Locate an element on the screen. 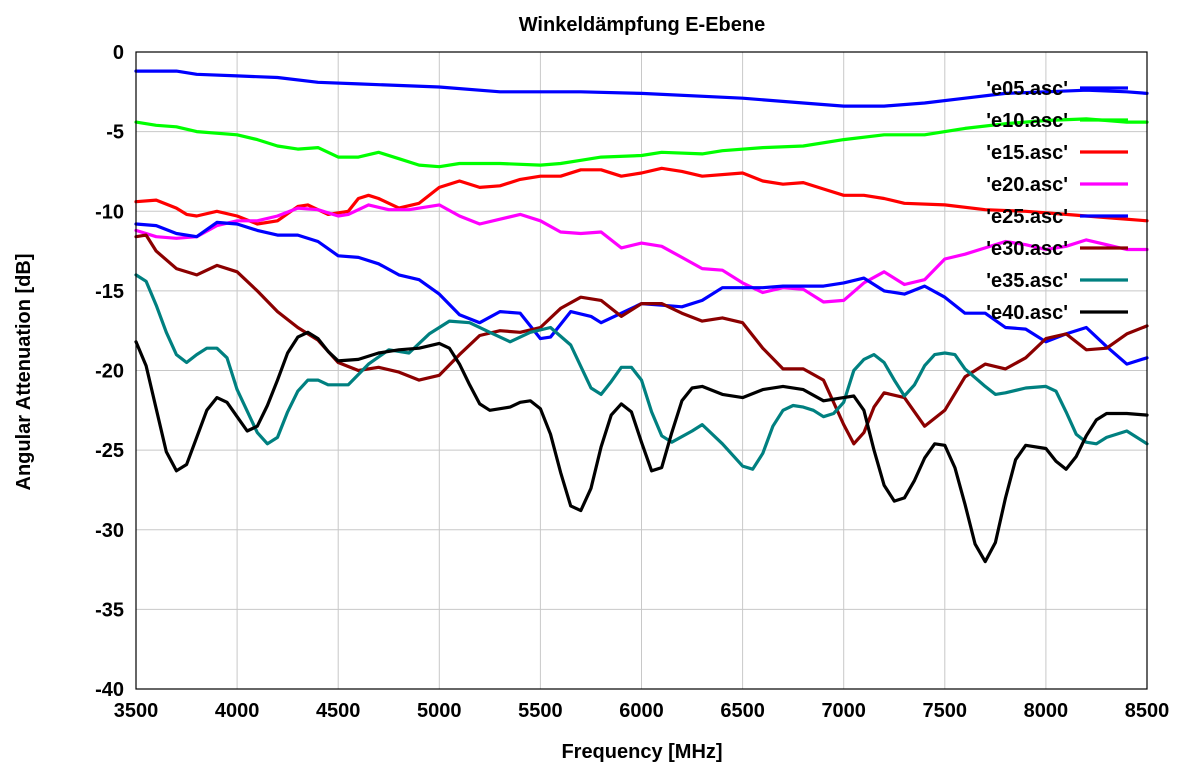 This screenshot has width=1187, height=773. y-tick-label: -20 is located at coordinates (109, 372).